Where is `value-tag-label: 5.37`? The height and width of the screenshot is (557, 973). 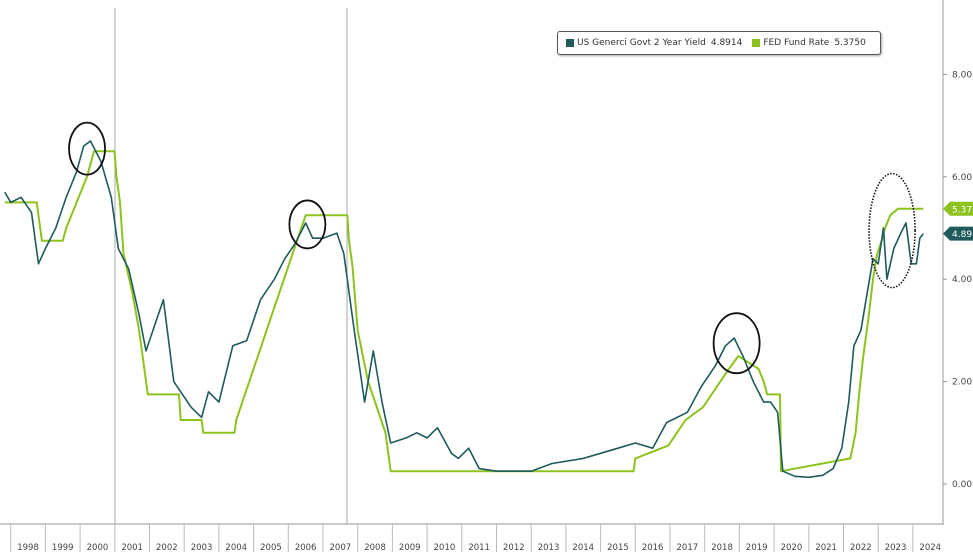 value-tag-label: 5.37 is located at coordinates (962, 210).